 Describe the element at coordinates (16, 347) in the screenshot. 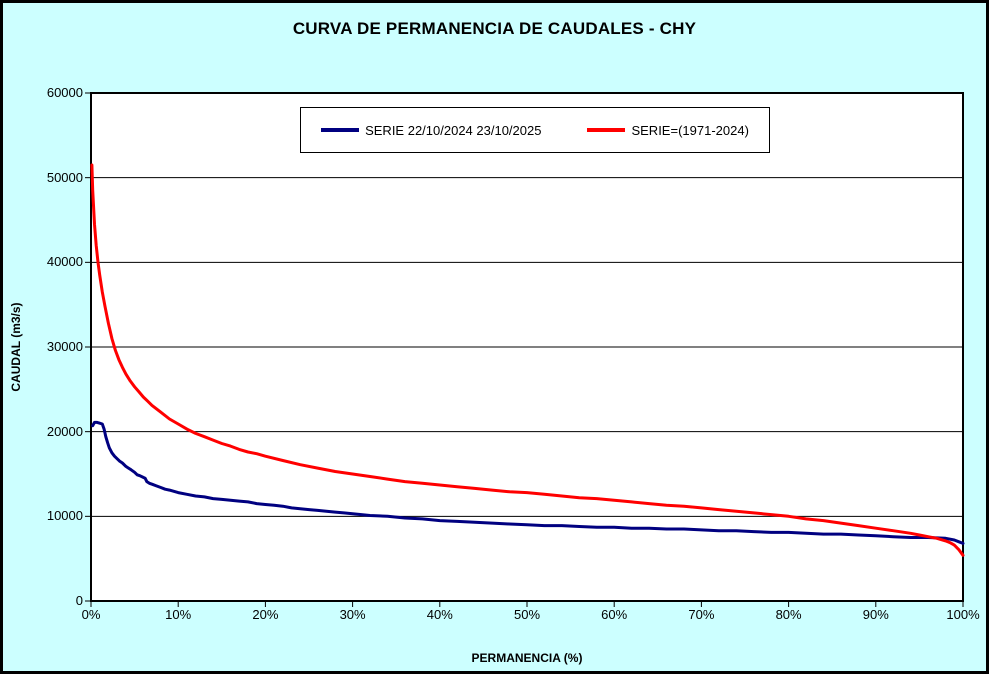

I see `y-axis-title: CAUDAL (m3/s)` at that location.